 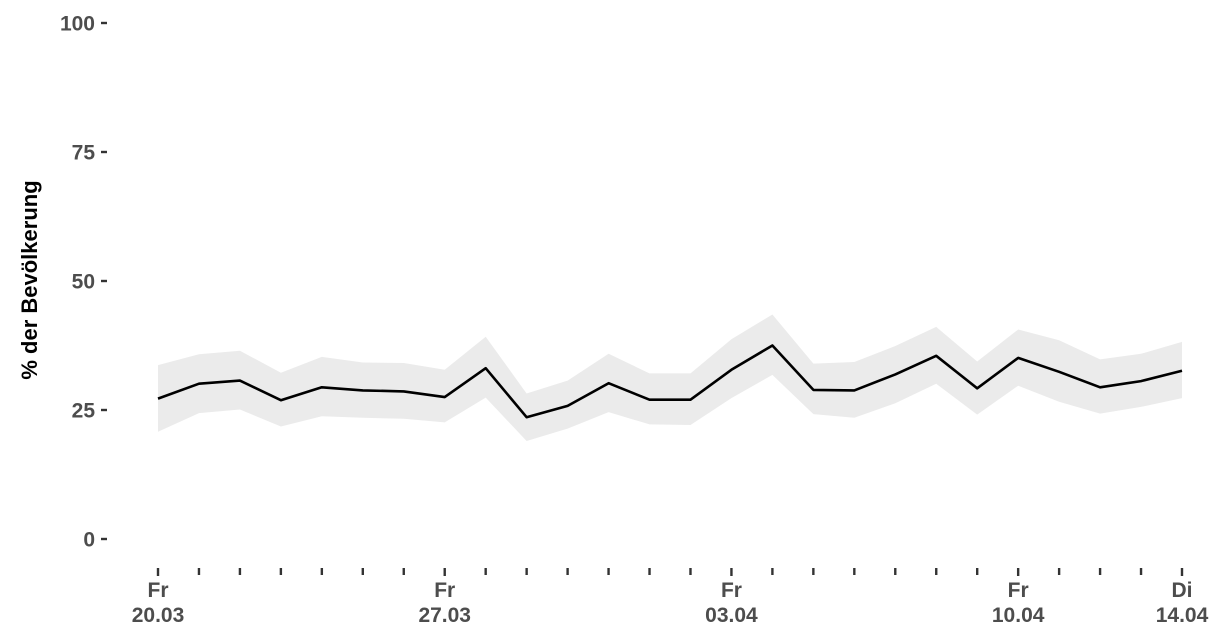 What do you see at coordinates (1018, 615) in the screenshot?
I see `x-tick-label-date: 10.04` at bounding box center [1018, 615].